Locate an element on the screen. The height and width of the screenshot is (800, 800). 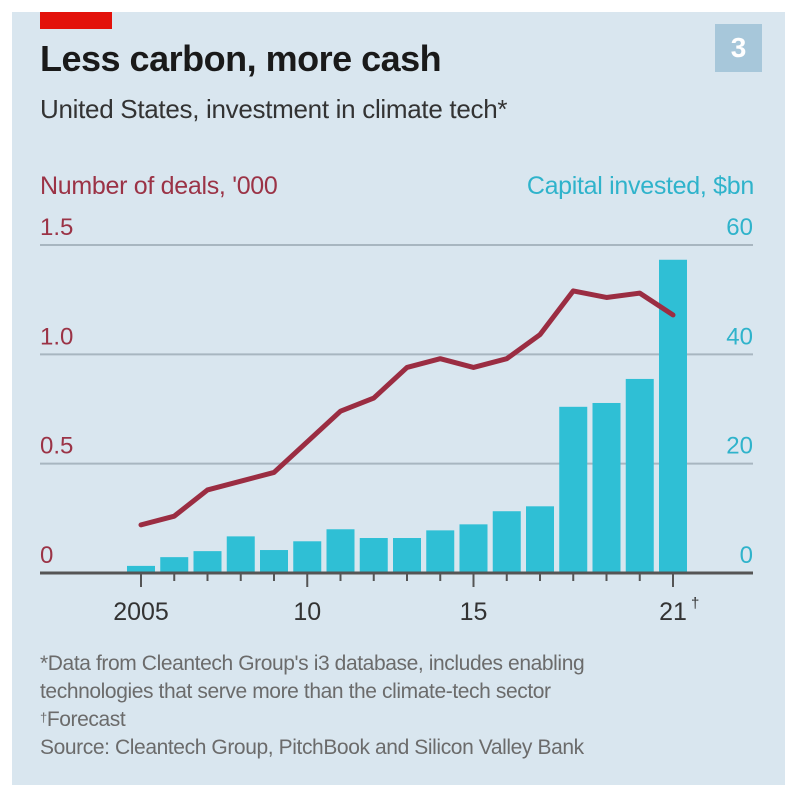
bar-2007 is located at coordinates (207, 562).